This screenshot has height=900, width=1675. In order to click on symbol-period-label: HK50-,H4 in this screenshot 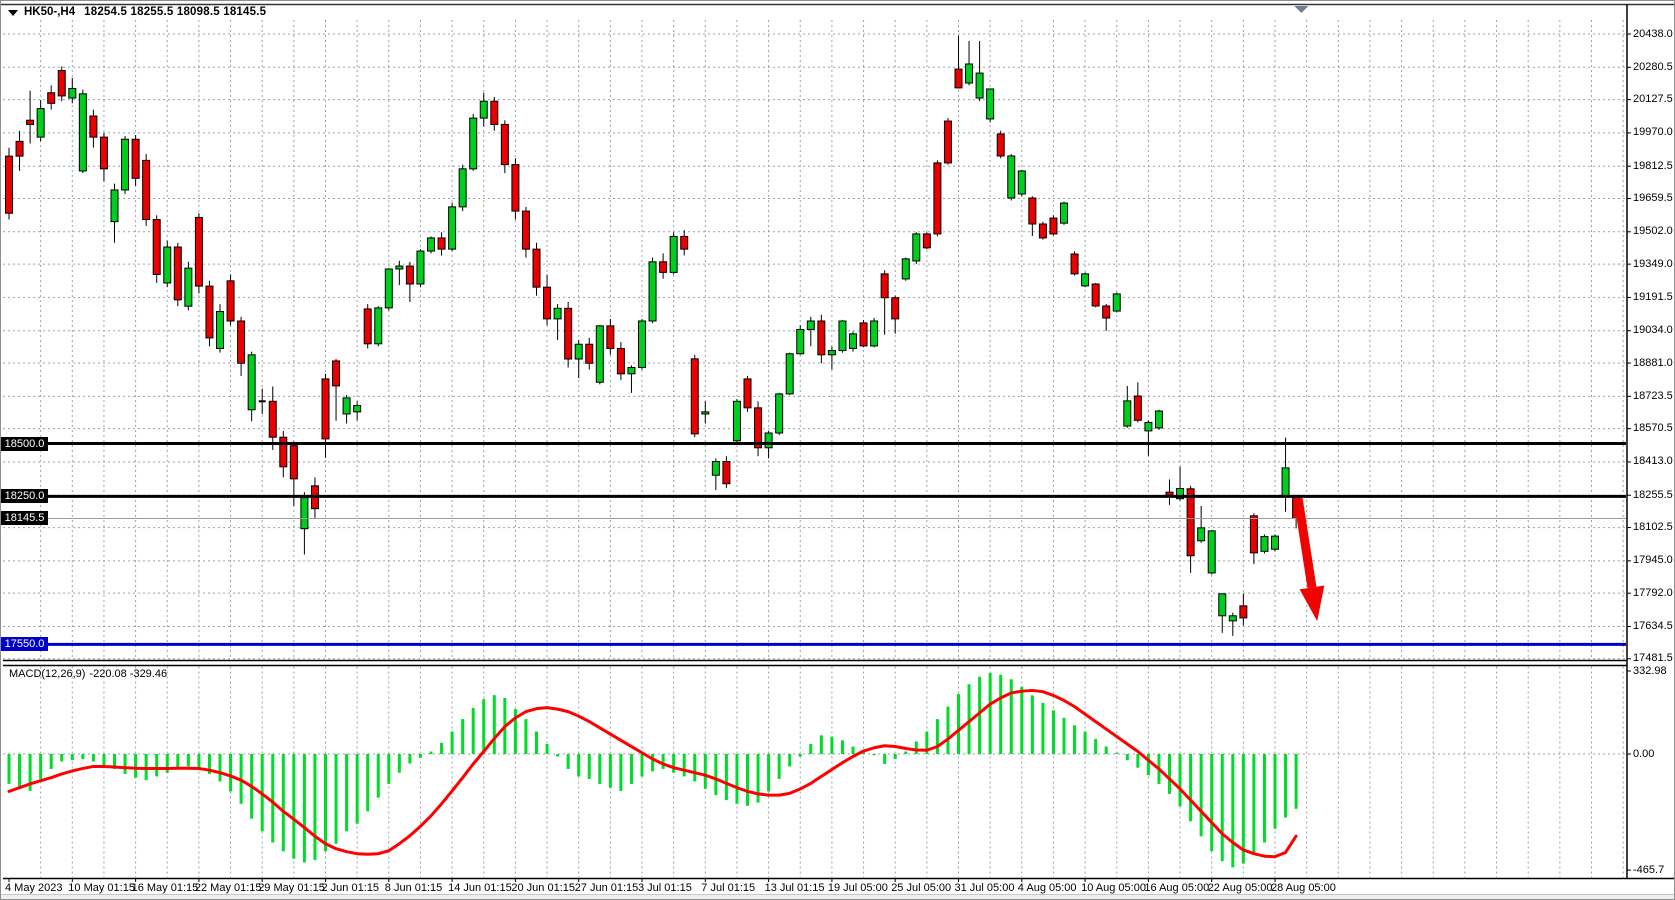, I will do `click(50, 12)`.